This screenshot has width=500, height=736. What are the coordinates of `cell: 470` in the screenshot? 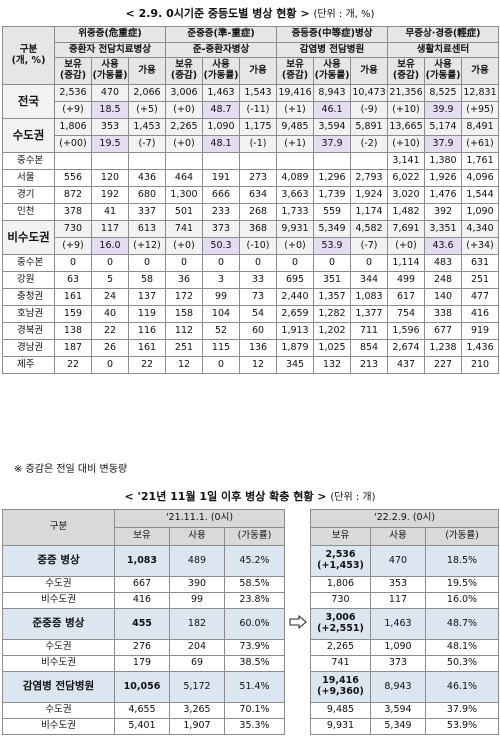 It's located at (110, 93).